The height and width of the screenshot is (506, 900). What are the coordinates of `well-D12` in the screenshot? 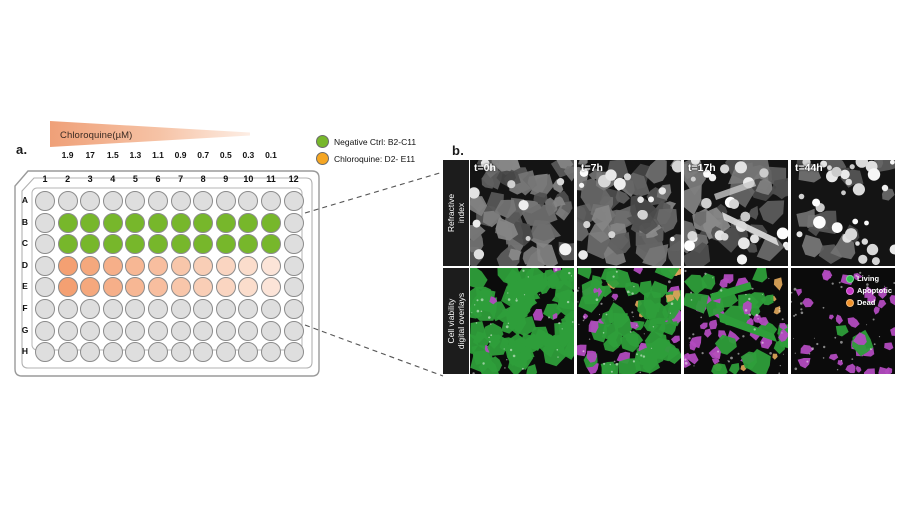 It's located at (293, 265).